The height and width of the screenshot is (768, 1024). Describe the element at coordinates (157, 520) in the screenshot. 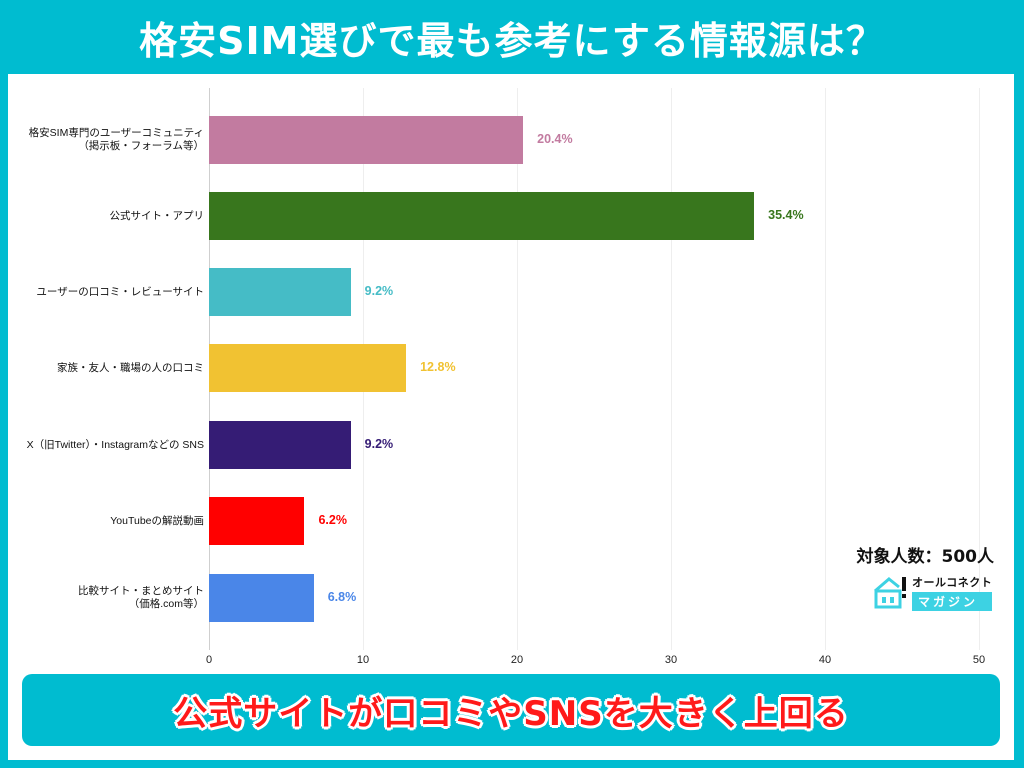

I see `category-label: YouTubeの解説動画` at that location.